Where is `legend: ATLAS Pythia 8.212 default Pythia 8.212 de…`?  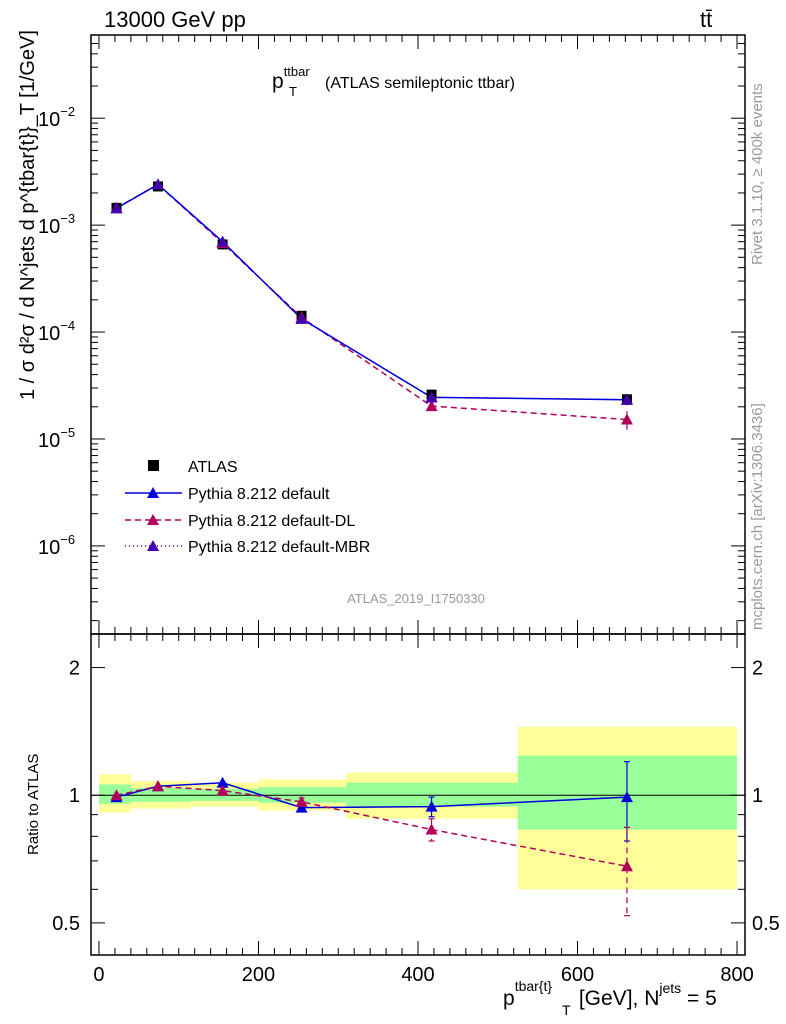 legend: ATLAS Pythia 8.212 default Pythia 8.212 de… is located at coordinates (247, 507).